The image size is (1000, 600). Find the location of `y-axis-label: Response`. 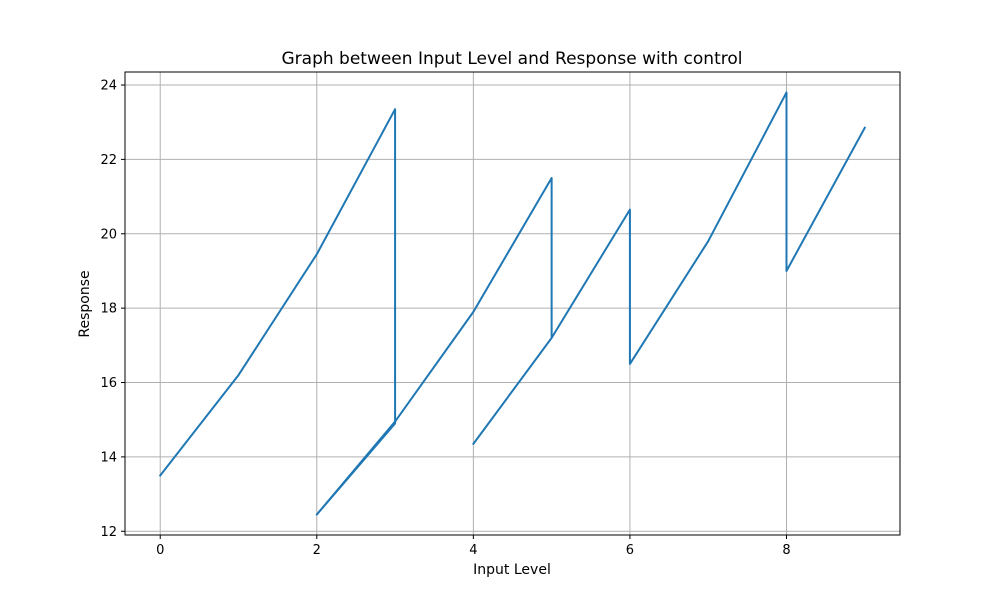

y-axis-label: Response is located at coordinates (85, 303).